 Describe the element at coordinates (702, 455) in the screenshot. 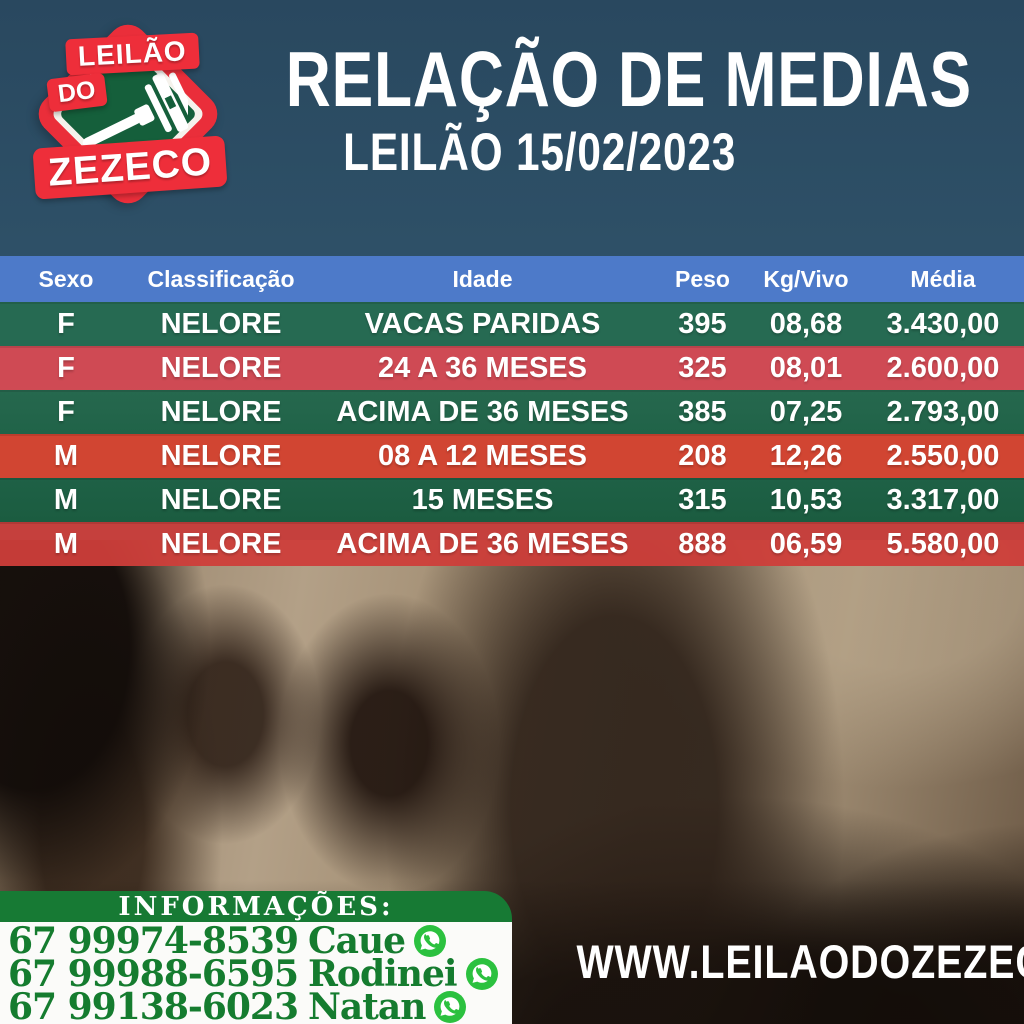

I see `cell-peso: 208` at that location.